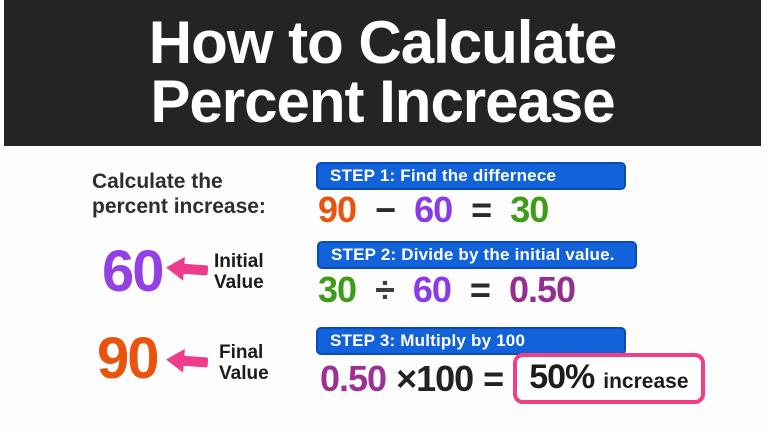 The width and height of the screenshot is (768, 432). Describe the element at coordinates (471, 341) in the screenshot. I see `step-3-banner: STEP 3: Multiply by 100` at that location.